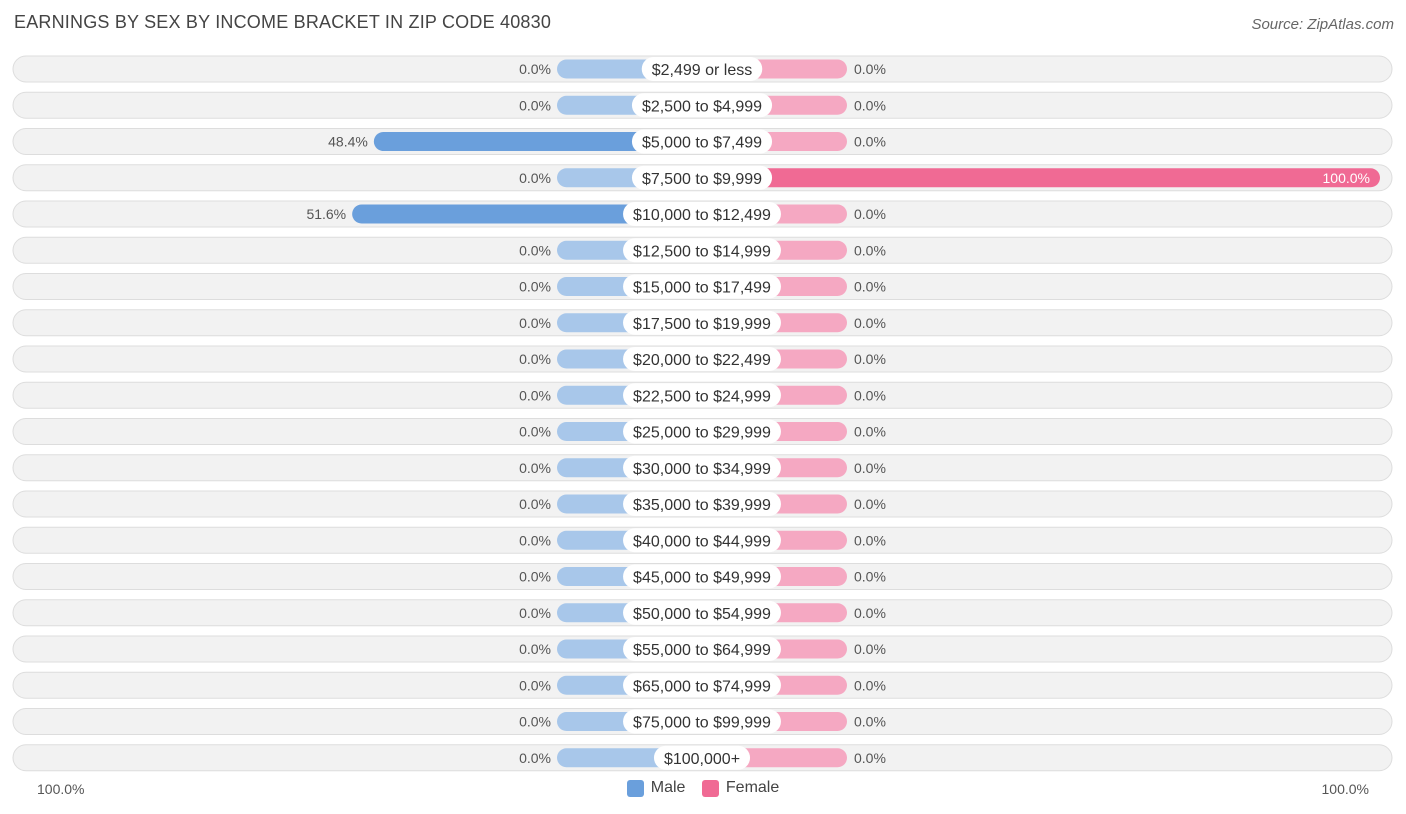  I want to click on category-label: $12,500 to $14,999, so click(702, 251).